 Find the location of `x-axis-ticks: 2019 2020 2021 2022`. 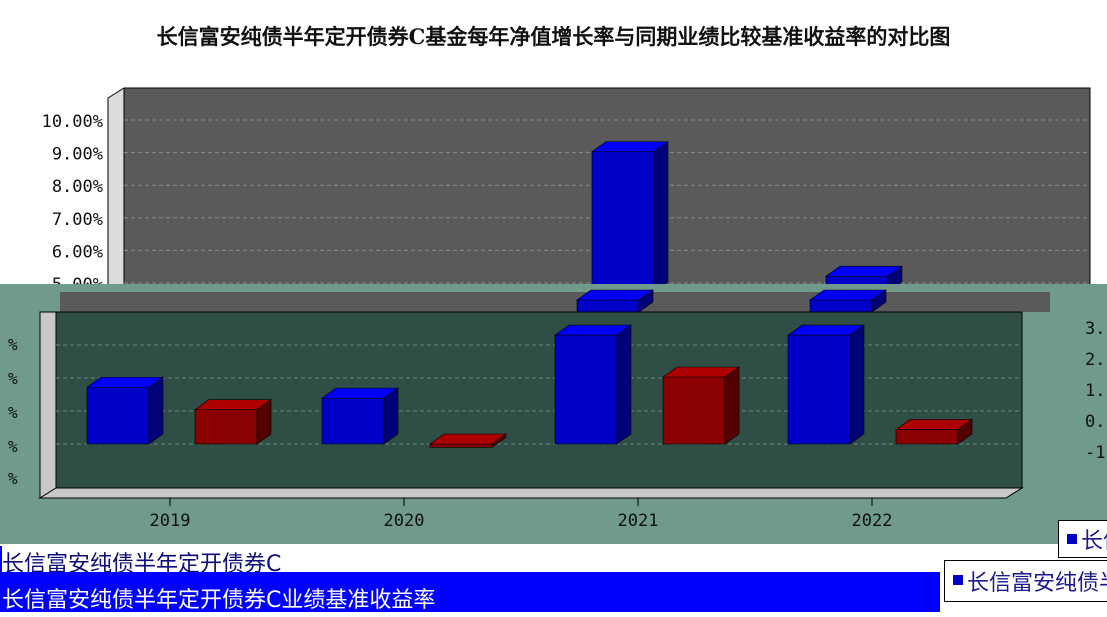

x-axis-ticks: 2019 2020 2021 2022 is located at coordinates (521, 514).